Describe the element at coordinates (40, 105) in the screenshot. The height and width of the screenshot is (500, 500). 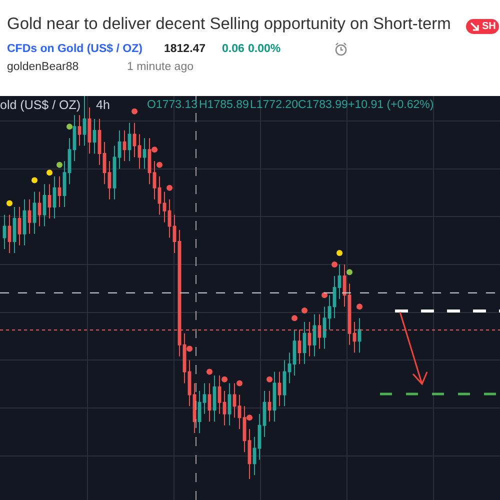
I see `annotation: old (US$ / OZ)` at that location.